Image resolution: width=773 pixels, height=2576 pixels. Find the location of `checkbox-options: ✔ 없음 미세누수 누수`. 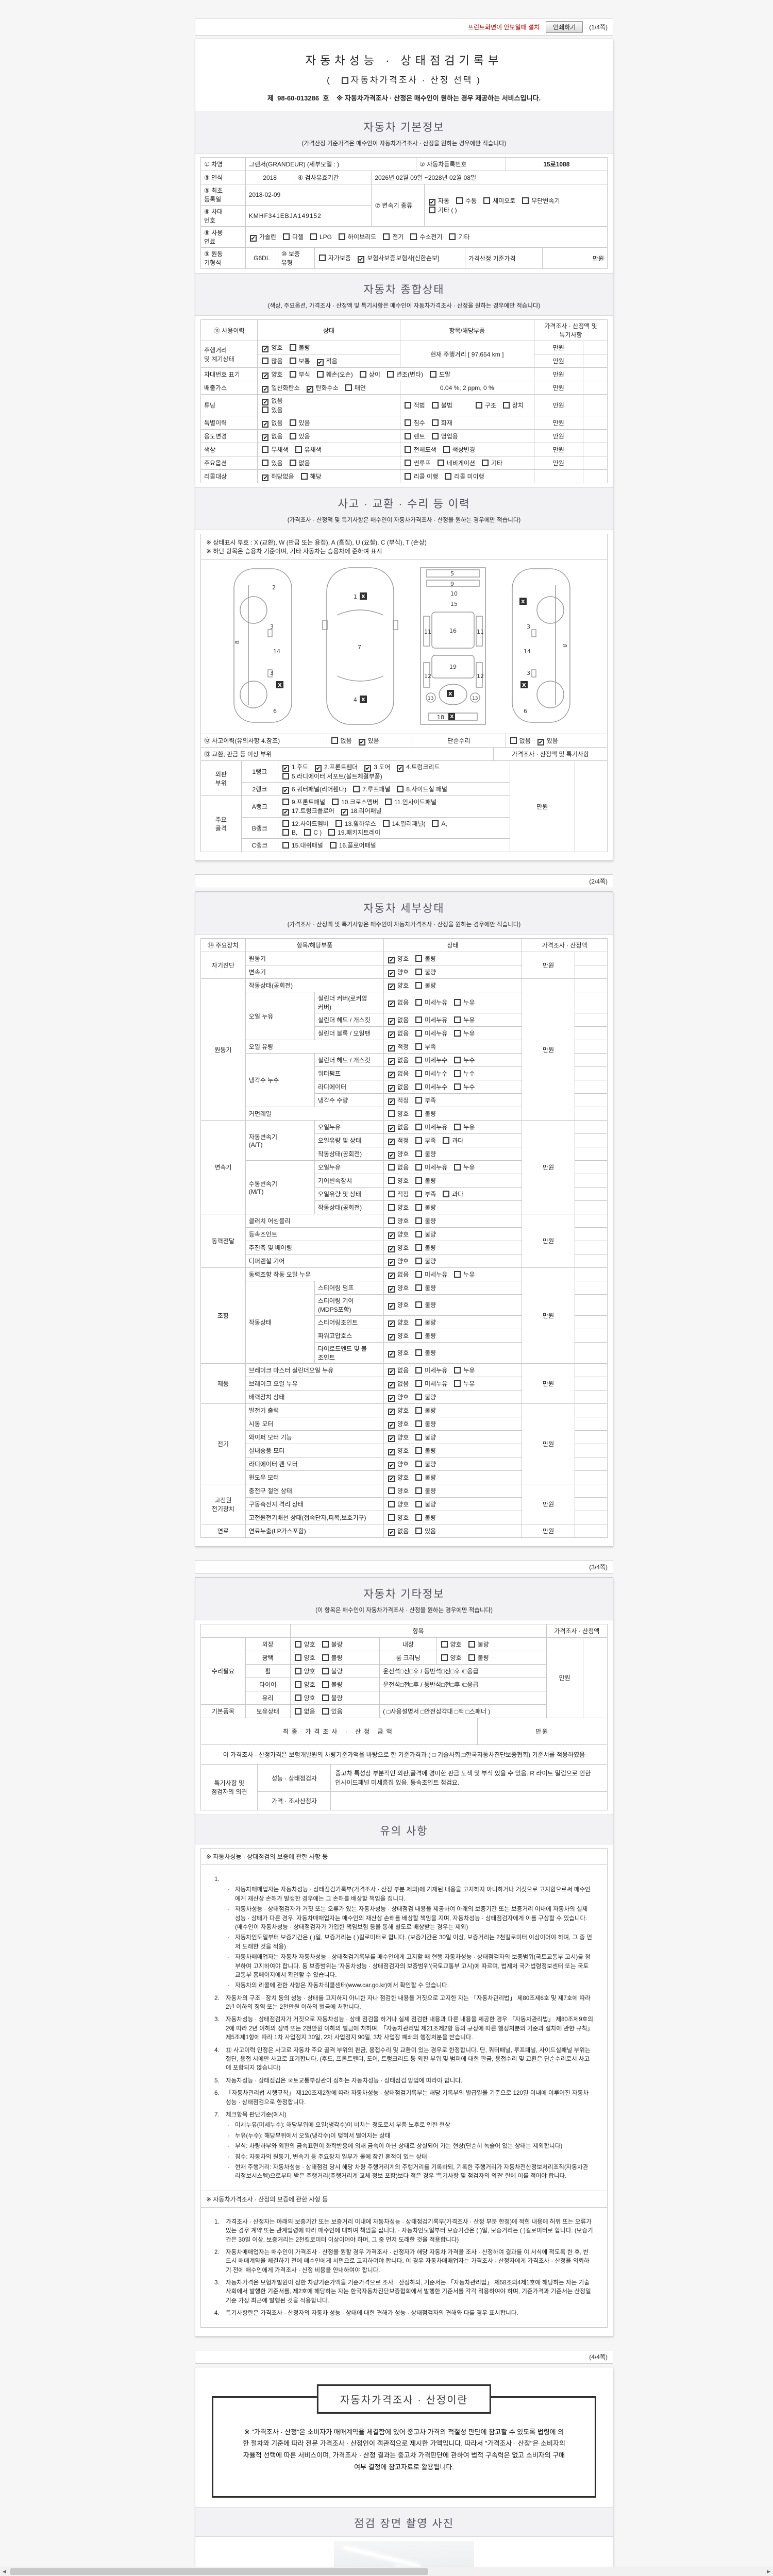

checkbox-options: ✔ 없음 미세누수 누수 is located at coordinates (431, 1087).